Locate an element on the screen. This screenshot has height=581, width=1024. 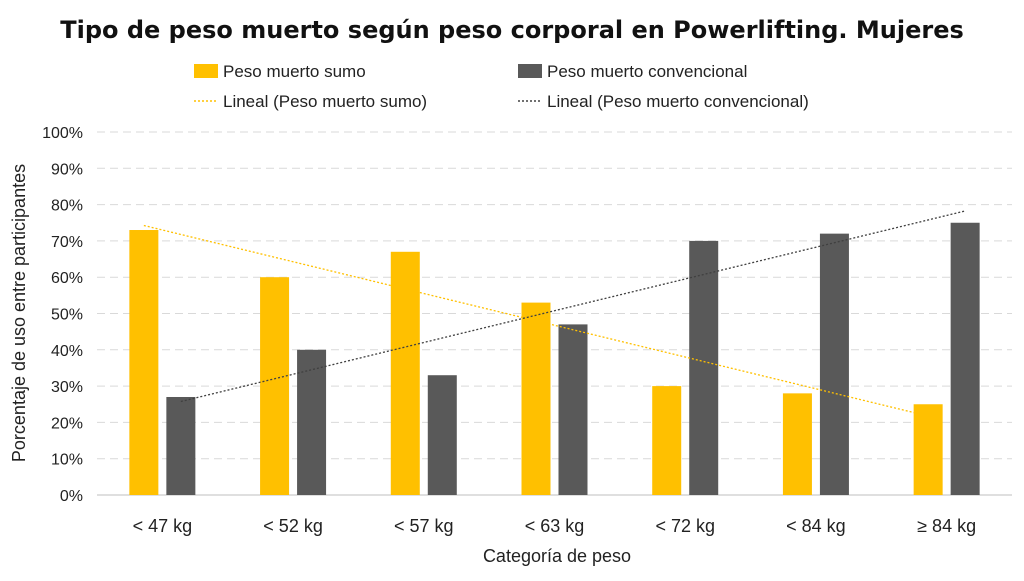
y-tick-label: 70% is located at coordinates (67, 242).